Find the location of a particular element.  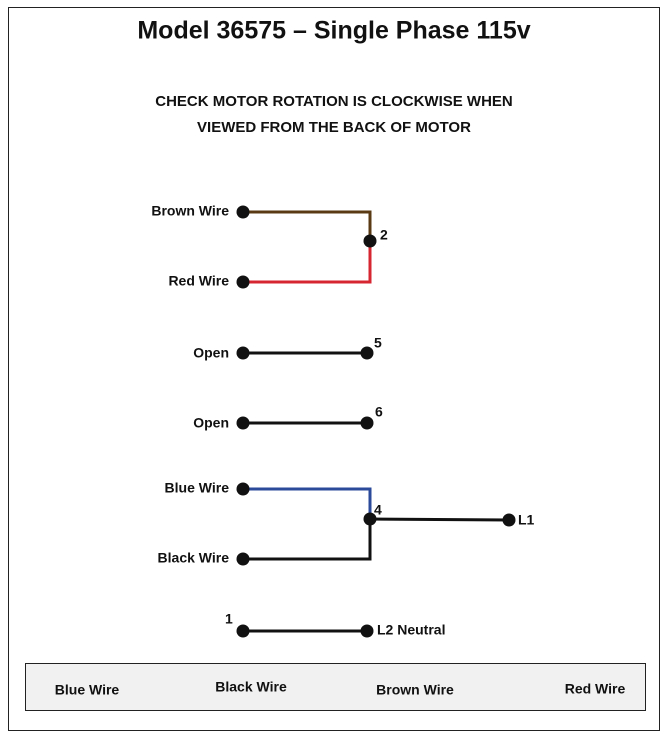

legend-label: Brown Wire is located at coordinates (415, 690).